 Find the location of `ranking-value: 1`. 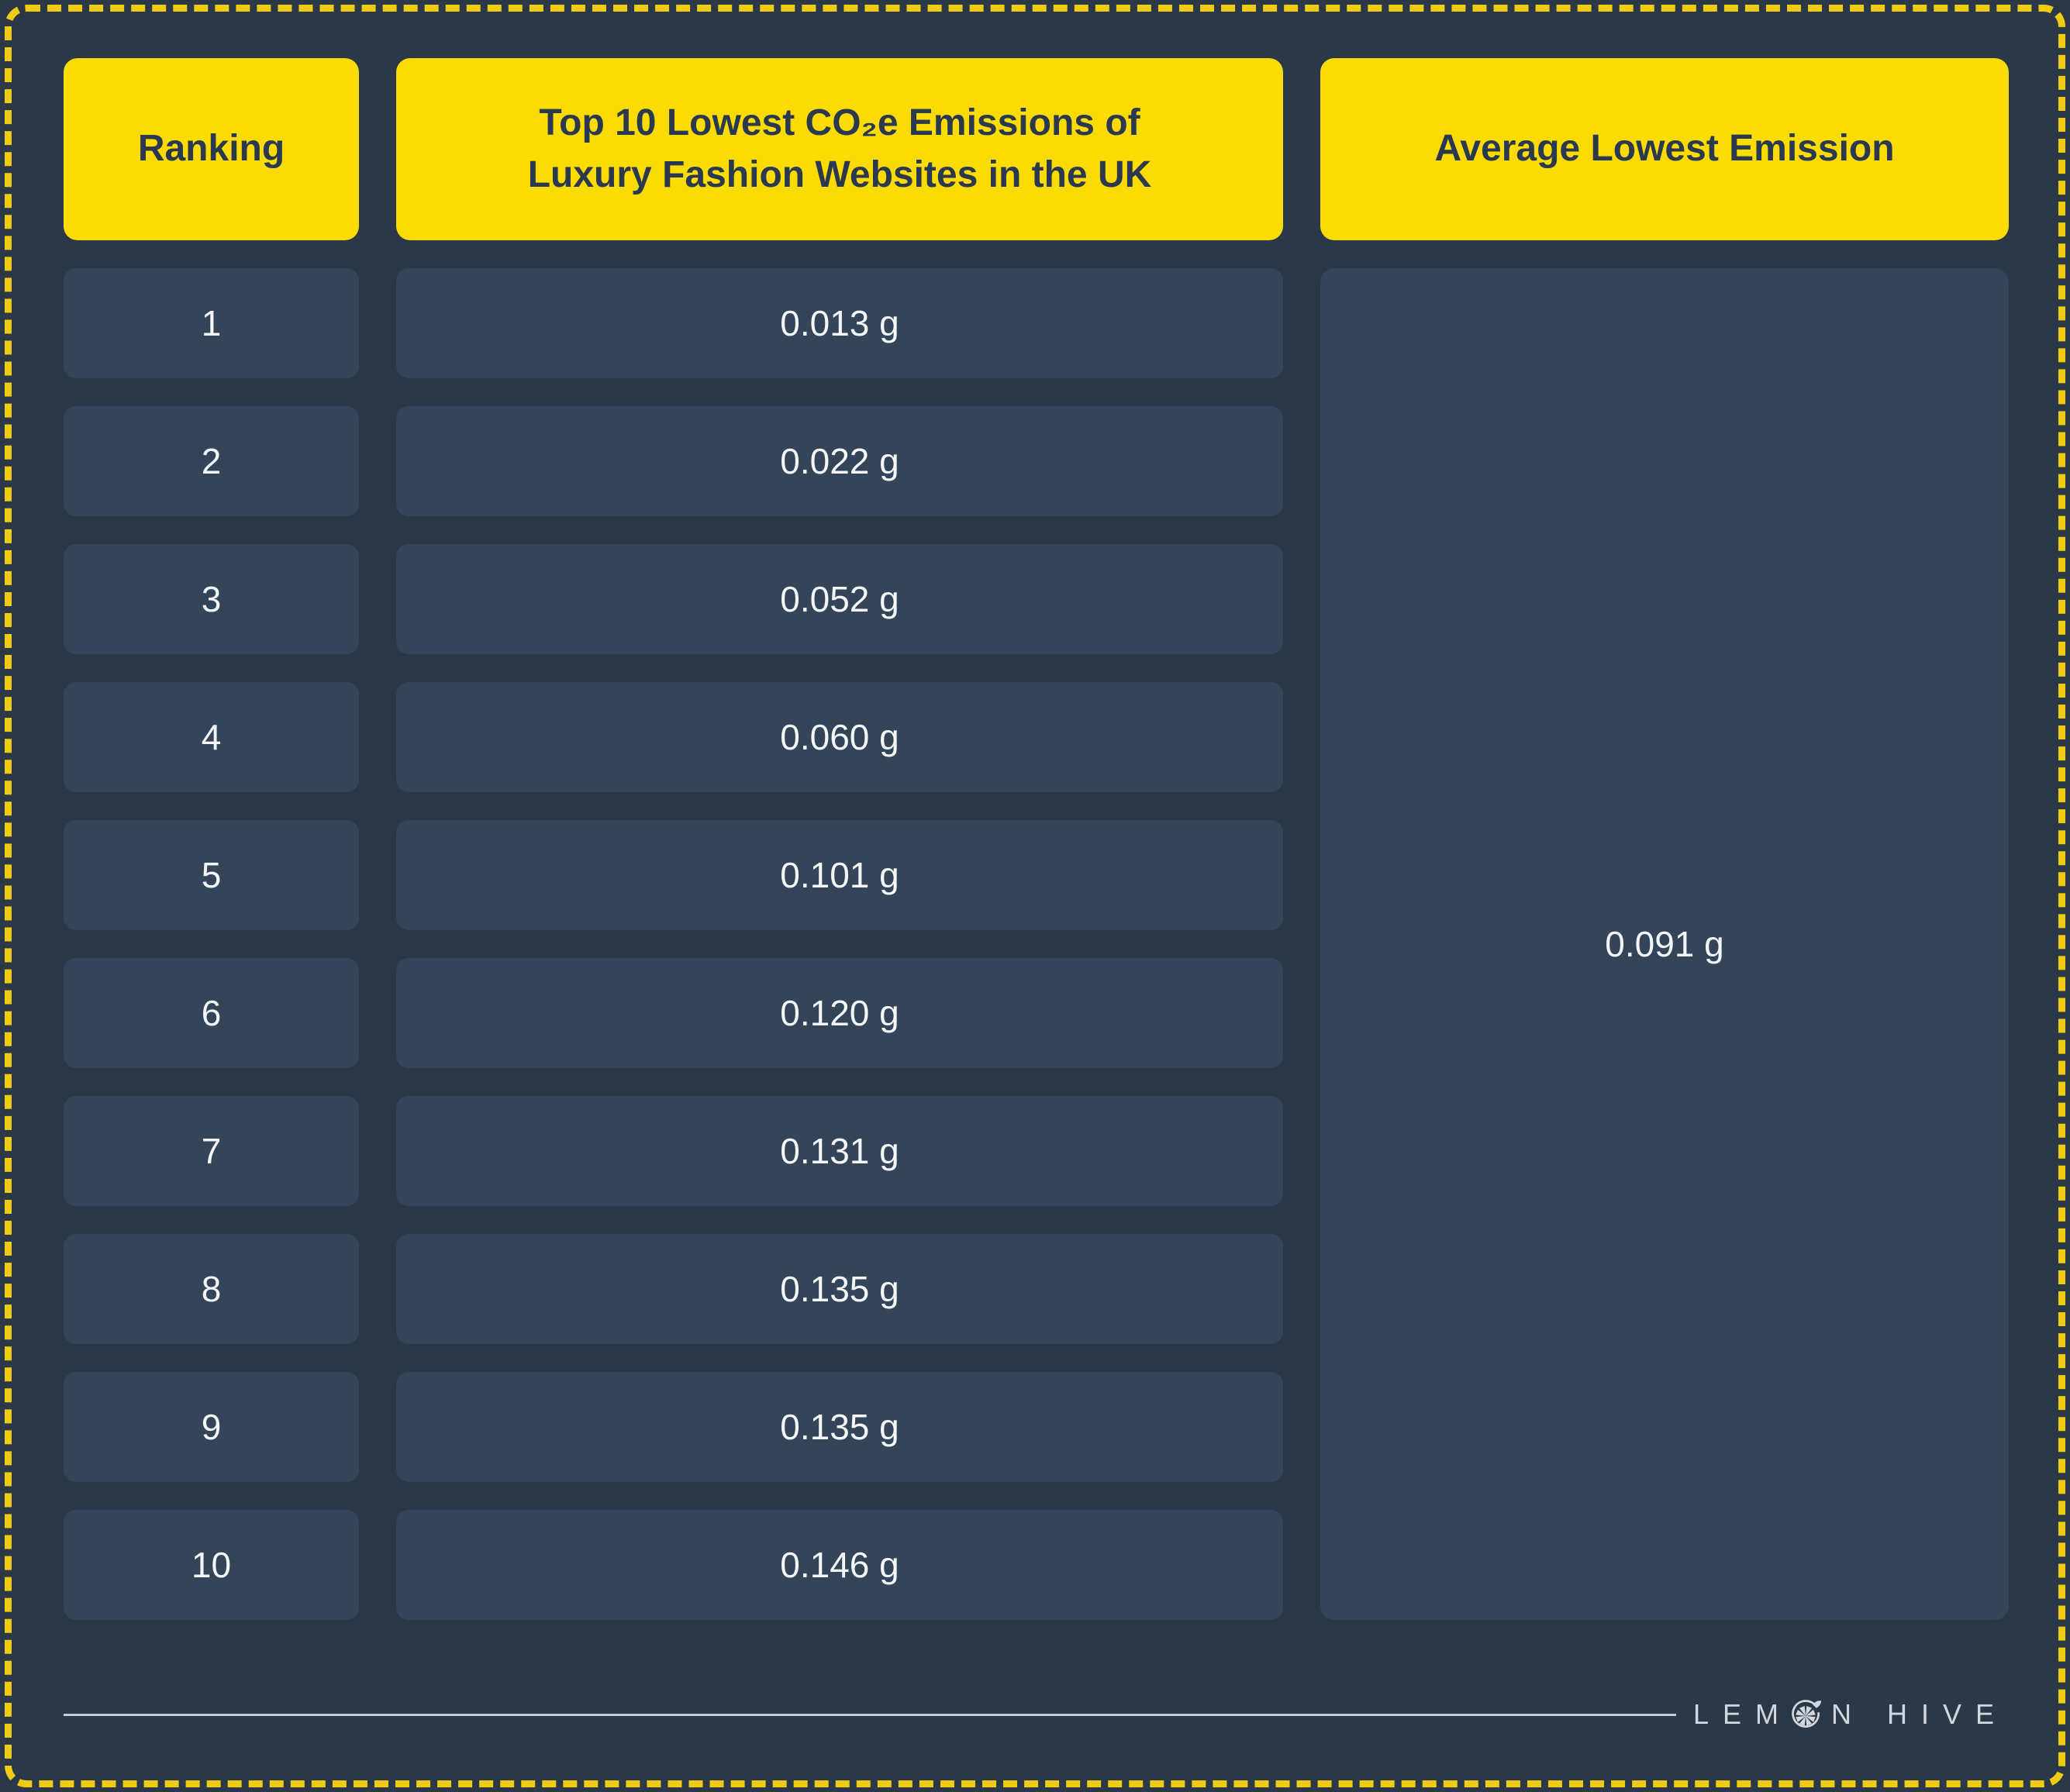

ranking-value: 1 is located at coordinates (211, 323).